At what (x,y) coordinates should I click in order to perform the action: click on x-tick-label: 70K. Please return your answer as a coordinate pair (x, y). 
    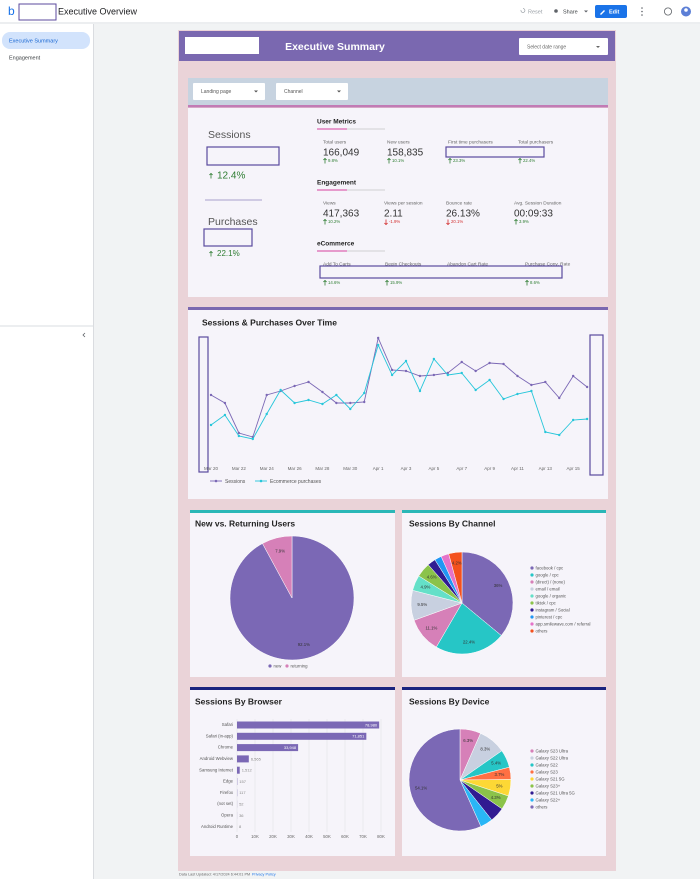
    Looking at the image, I should click on (363, 836).